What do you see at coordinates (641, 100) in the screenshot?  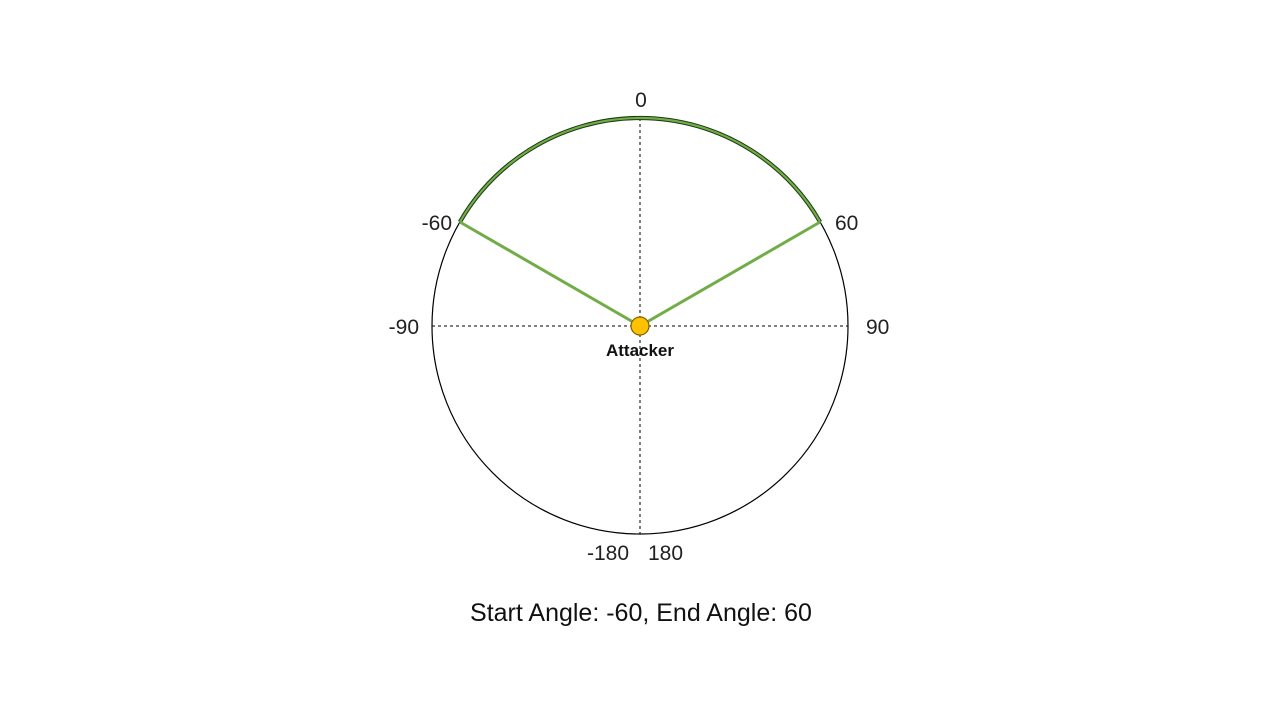 I see `angle-label-0: 0` at bounding box center [641, 100].